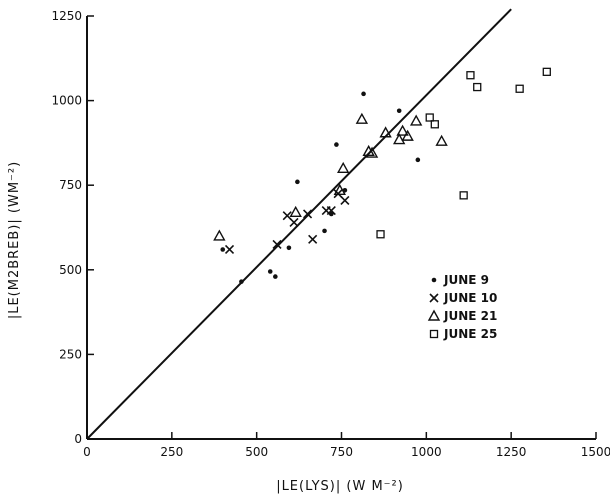  What do you see at coordinates (470, 334) in the screenshot?
I see `legend-label: JUNE 25` at bounding box center [470, 334].